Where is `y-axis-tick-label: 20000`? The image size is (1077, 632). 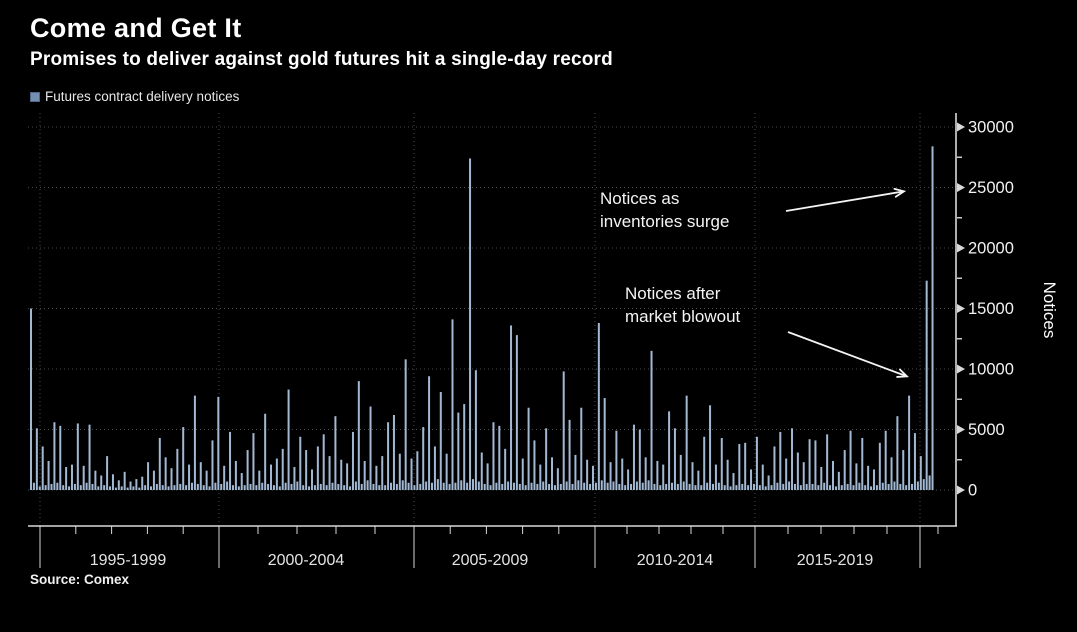
y-axis-tick-label: 20000 is located at coordinates (991, 249).